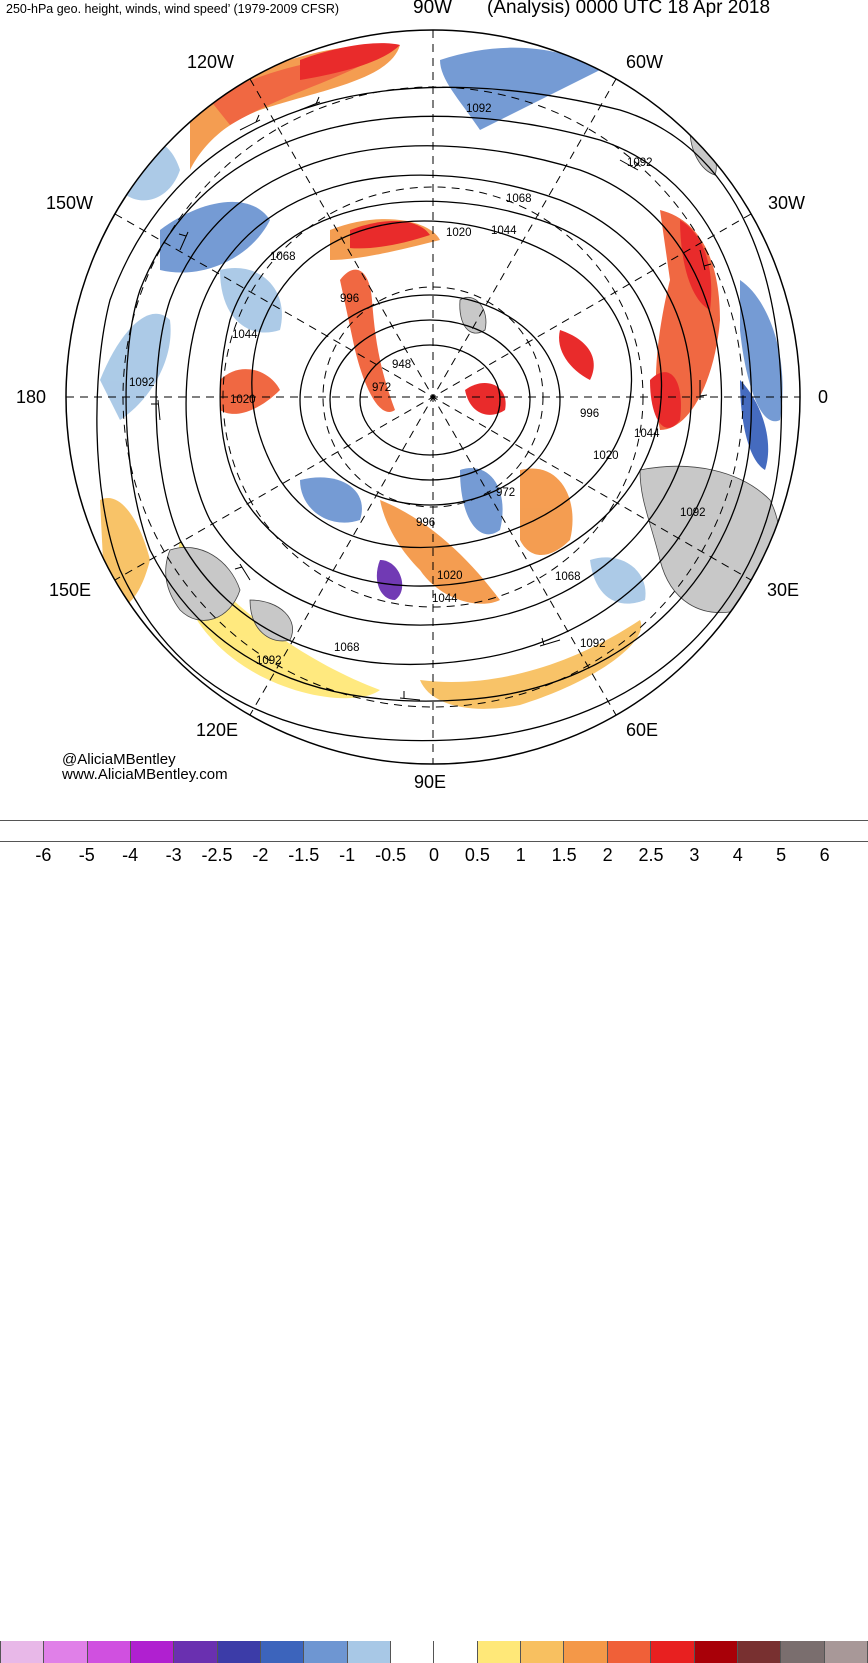 The width and height of the screenshot is (868, 1663). Describe the element at coordinates (430, 782) in the screenshot. I see `longitude-label-90e: 90E` at that location.